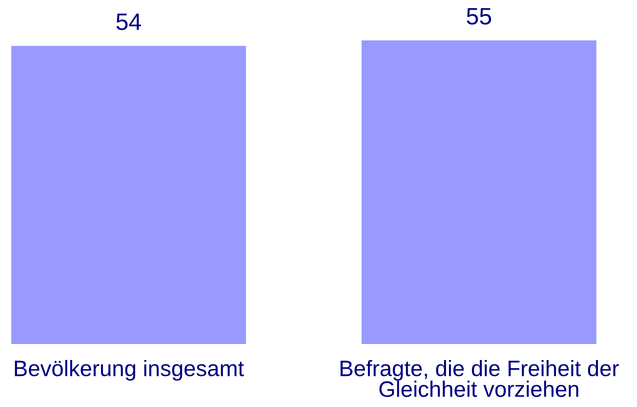 The image size is (637, 407). I want to click on data-label: 55, so click(479, 16).